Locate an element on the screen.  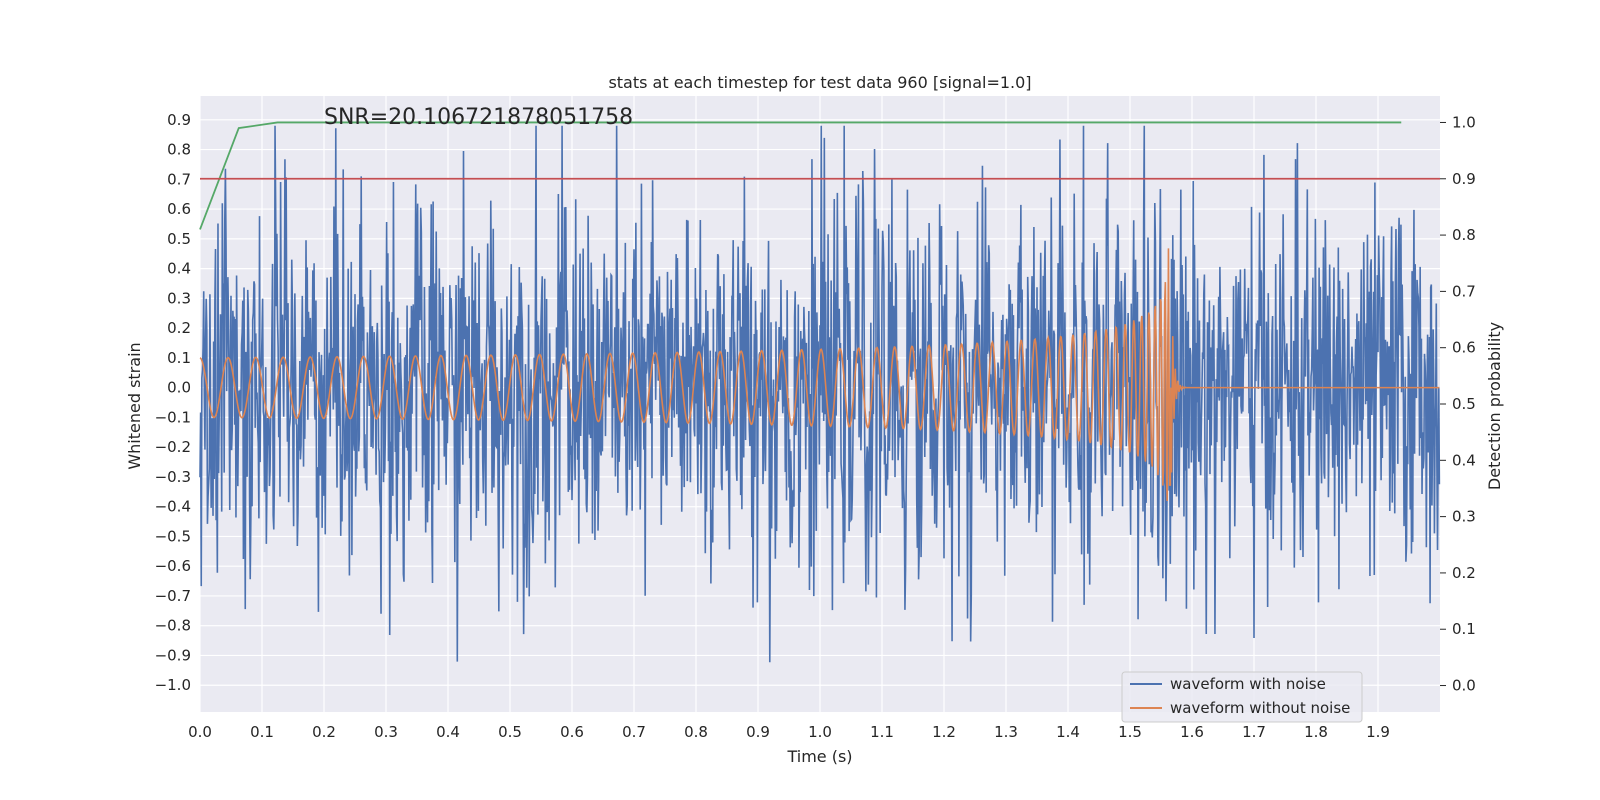
x-tick-label: 1.0 is located at coordinates (820, 732).